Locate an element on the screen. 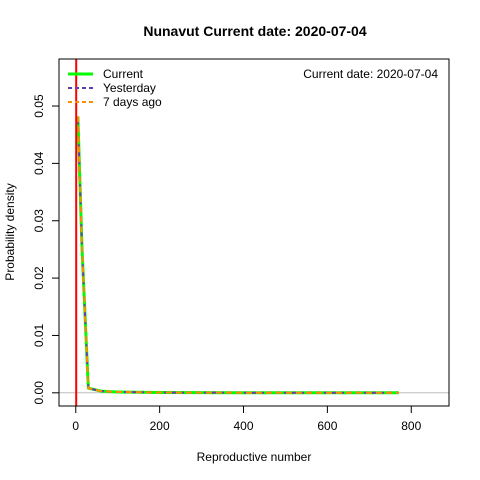 The height and width of the screenshot is (480, 480). x-tick-label: 0 is located at coordinates (75, 426).